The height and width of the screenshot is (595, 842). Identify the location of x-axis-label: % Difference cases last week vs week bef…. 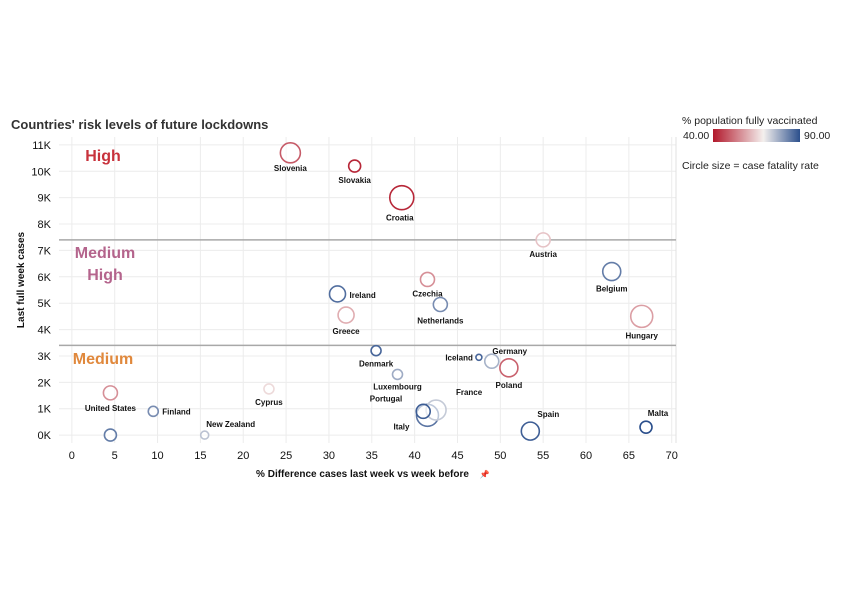
(362, 474).